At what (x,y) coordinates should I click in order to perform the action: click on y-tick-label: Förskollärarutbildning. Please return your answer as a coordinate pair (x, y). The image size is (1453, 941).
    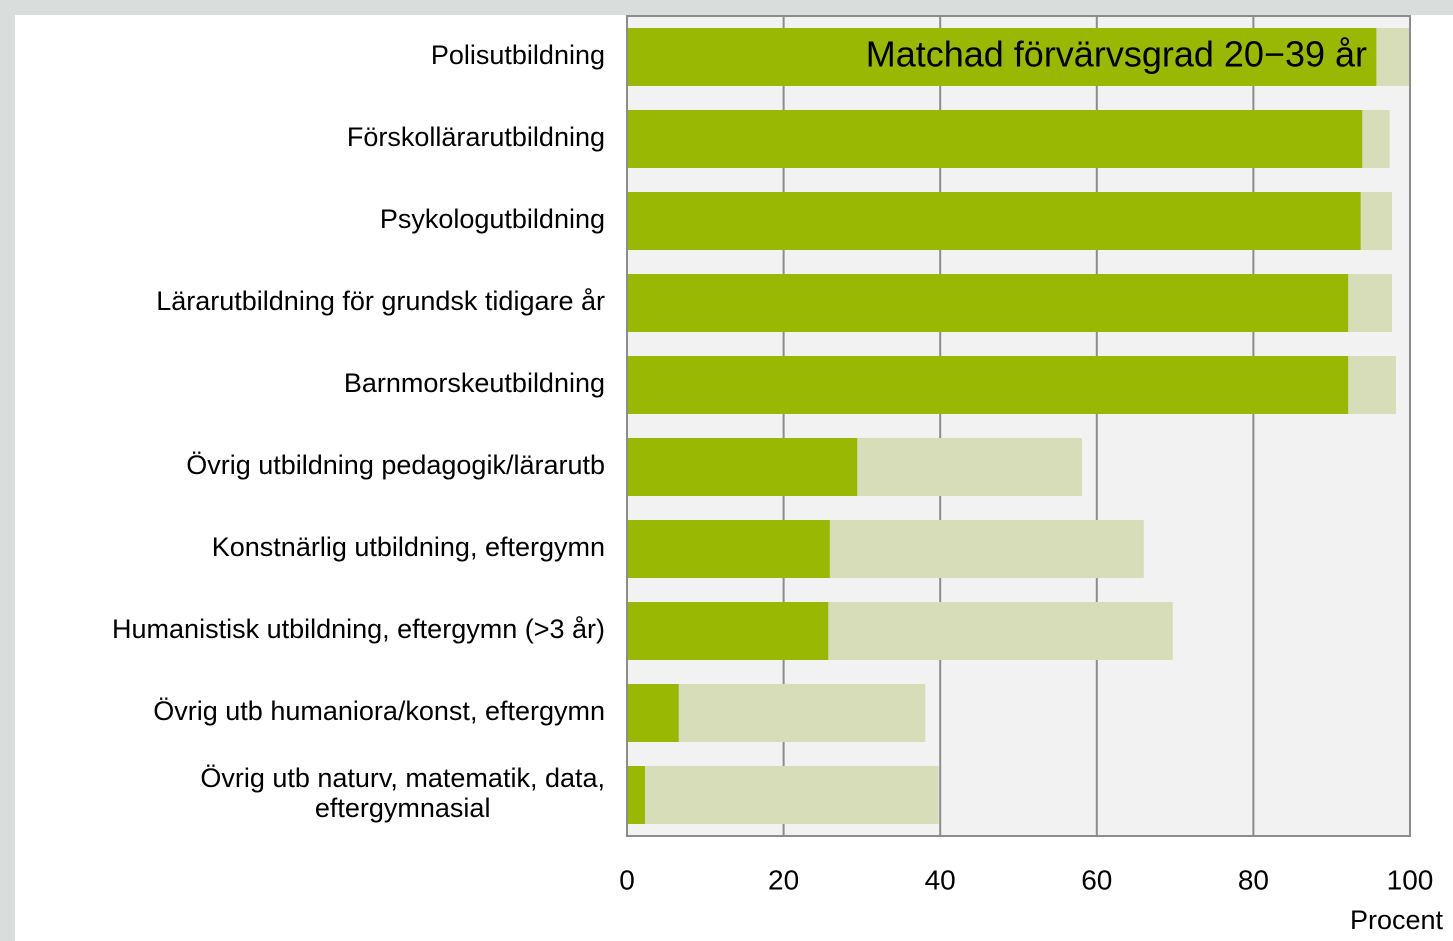
    Looking at the image, I should click on (476, 137).